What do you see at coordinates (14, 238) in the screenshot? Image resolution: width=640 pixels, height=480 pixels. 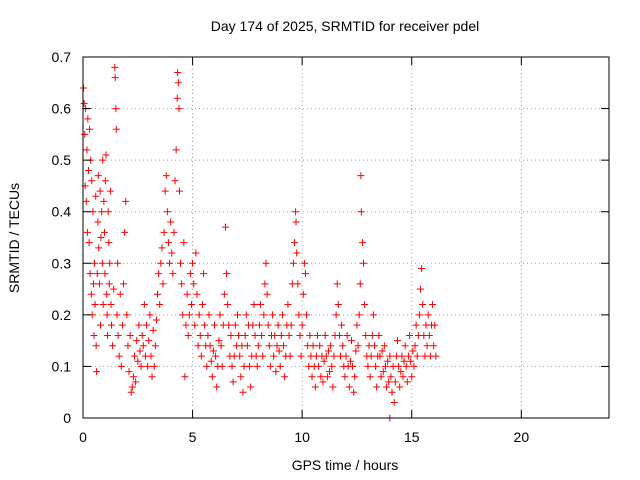 I see `y-axis-label: SRMTID / TECUs` at bounding box center [14, 238].